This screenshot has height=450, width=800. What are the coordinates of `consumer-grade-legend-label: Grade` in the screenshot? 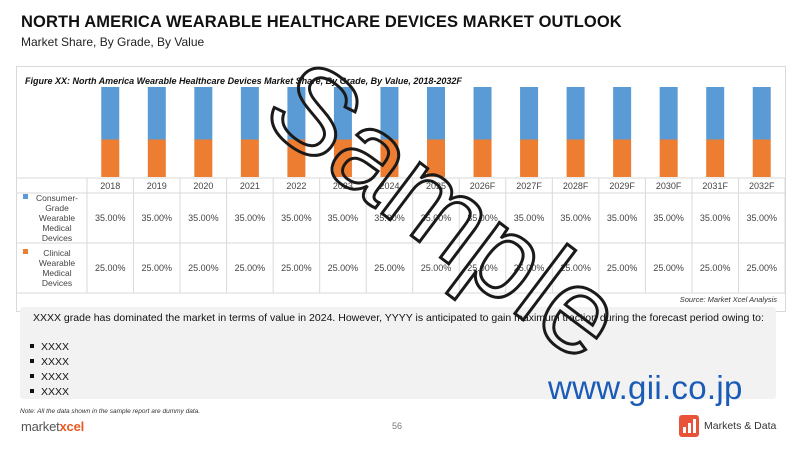 It's located at (57, 208).